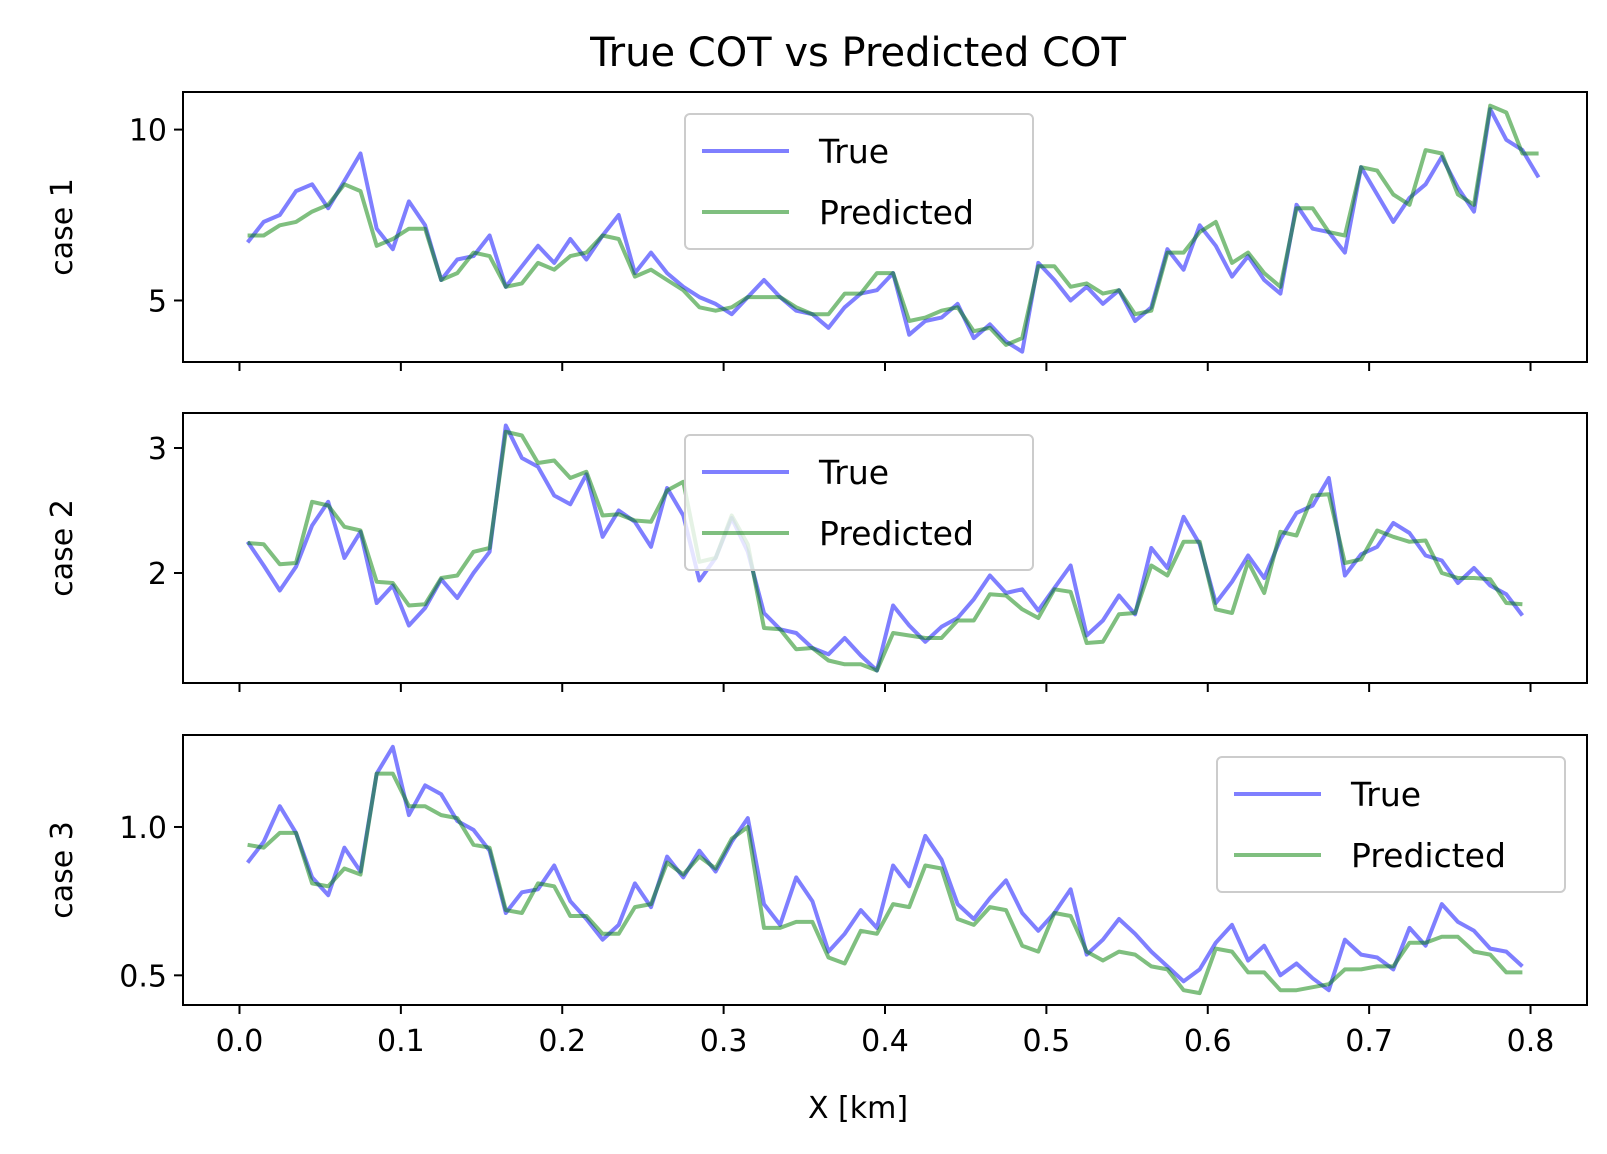 The image size is (1607, 1154). What do you see at coordinates (240, 1041) in the screenshot?
I see `x-tick-label: 0.0` at bounding box center [240, 1041].